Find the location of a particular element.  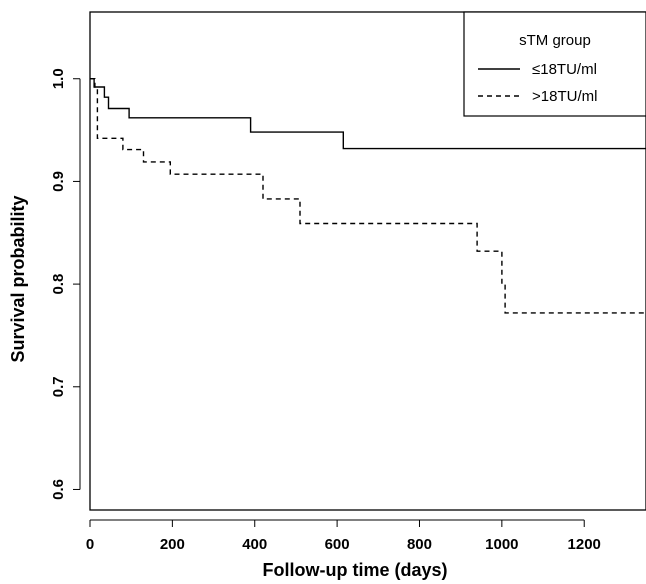

y-axis: 0.6 0.7 0.8 0.9 1.0 is located at coordinates (65, 284).